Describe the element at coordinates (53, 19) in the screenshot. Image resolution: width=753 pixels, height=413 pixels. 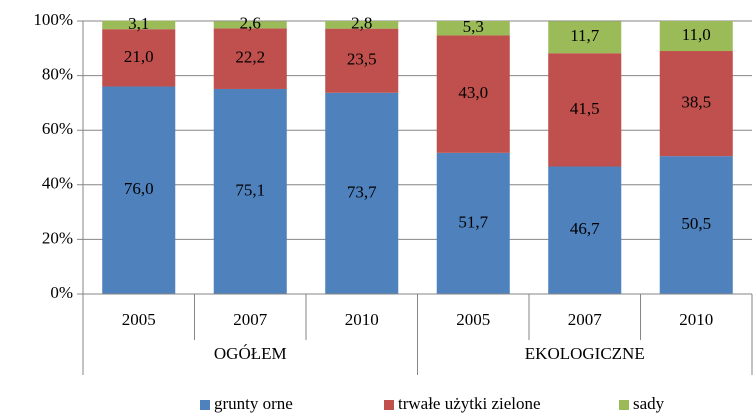
I see `y-tick-label: 100%` at that location.